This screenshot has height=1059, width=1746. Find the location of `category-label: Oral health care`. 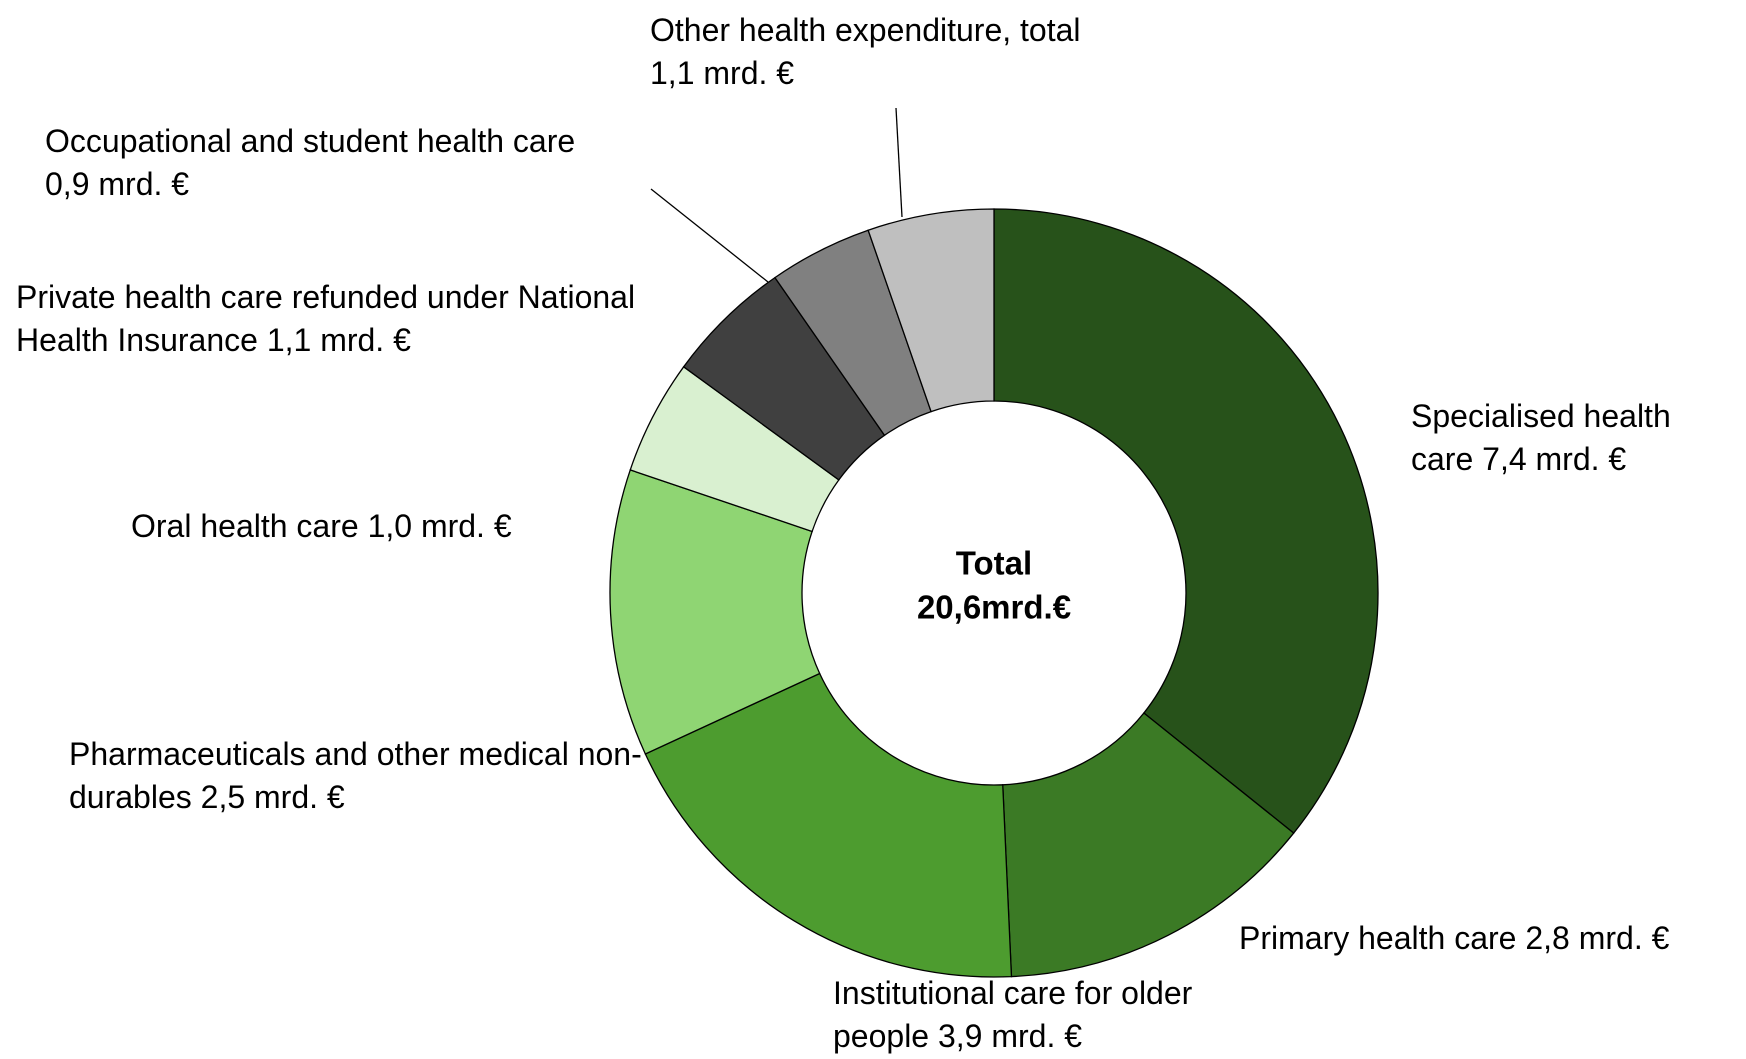

category-label: Oral health care is located at coordinates (245, 526).